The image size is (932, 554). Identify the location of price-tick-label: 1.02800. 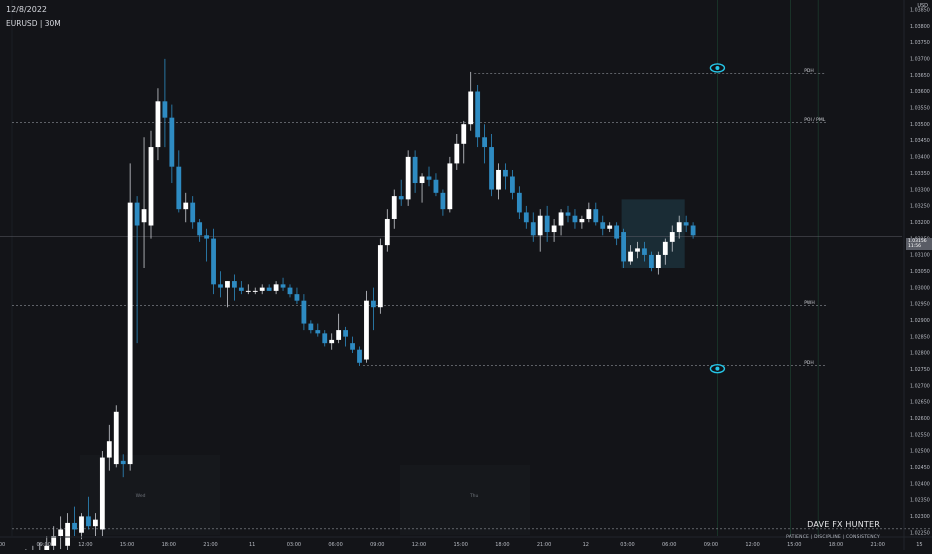
(920, 354).